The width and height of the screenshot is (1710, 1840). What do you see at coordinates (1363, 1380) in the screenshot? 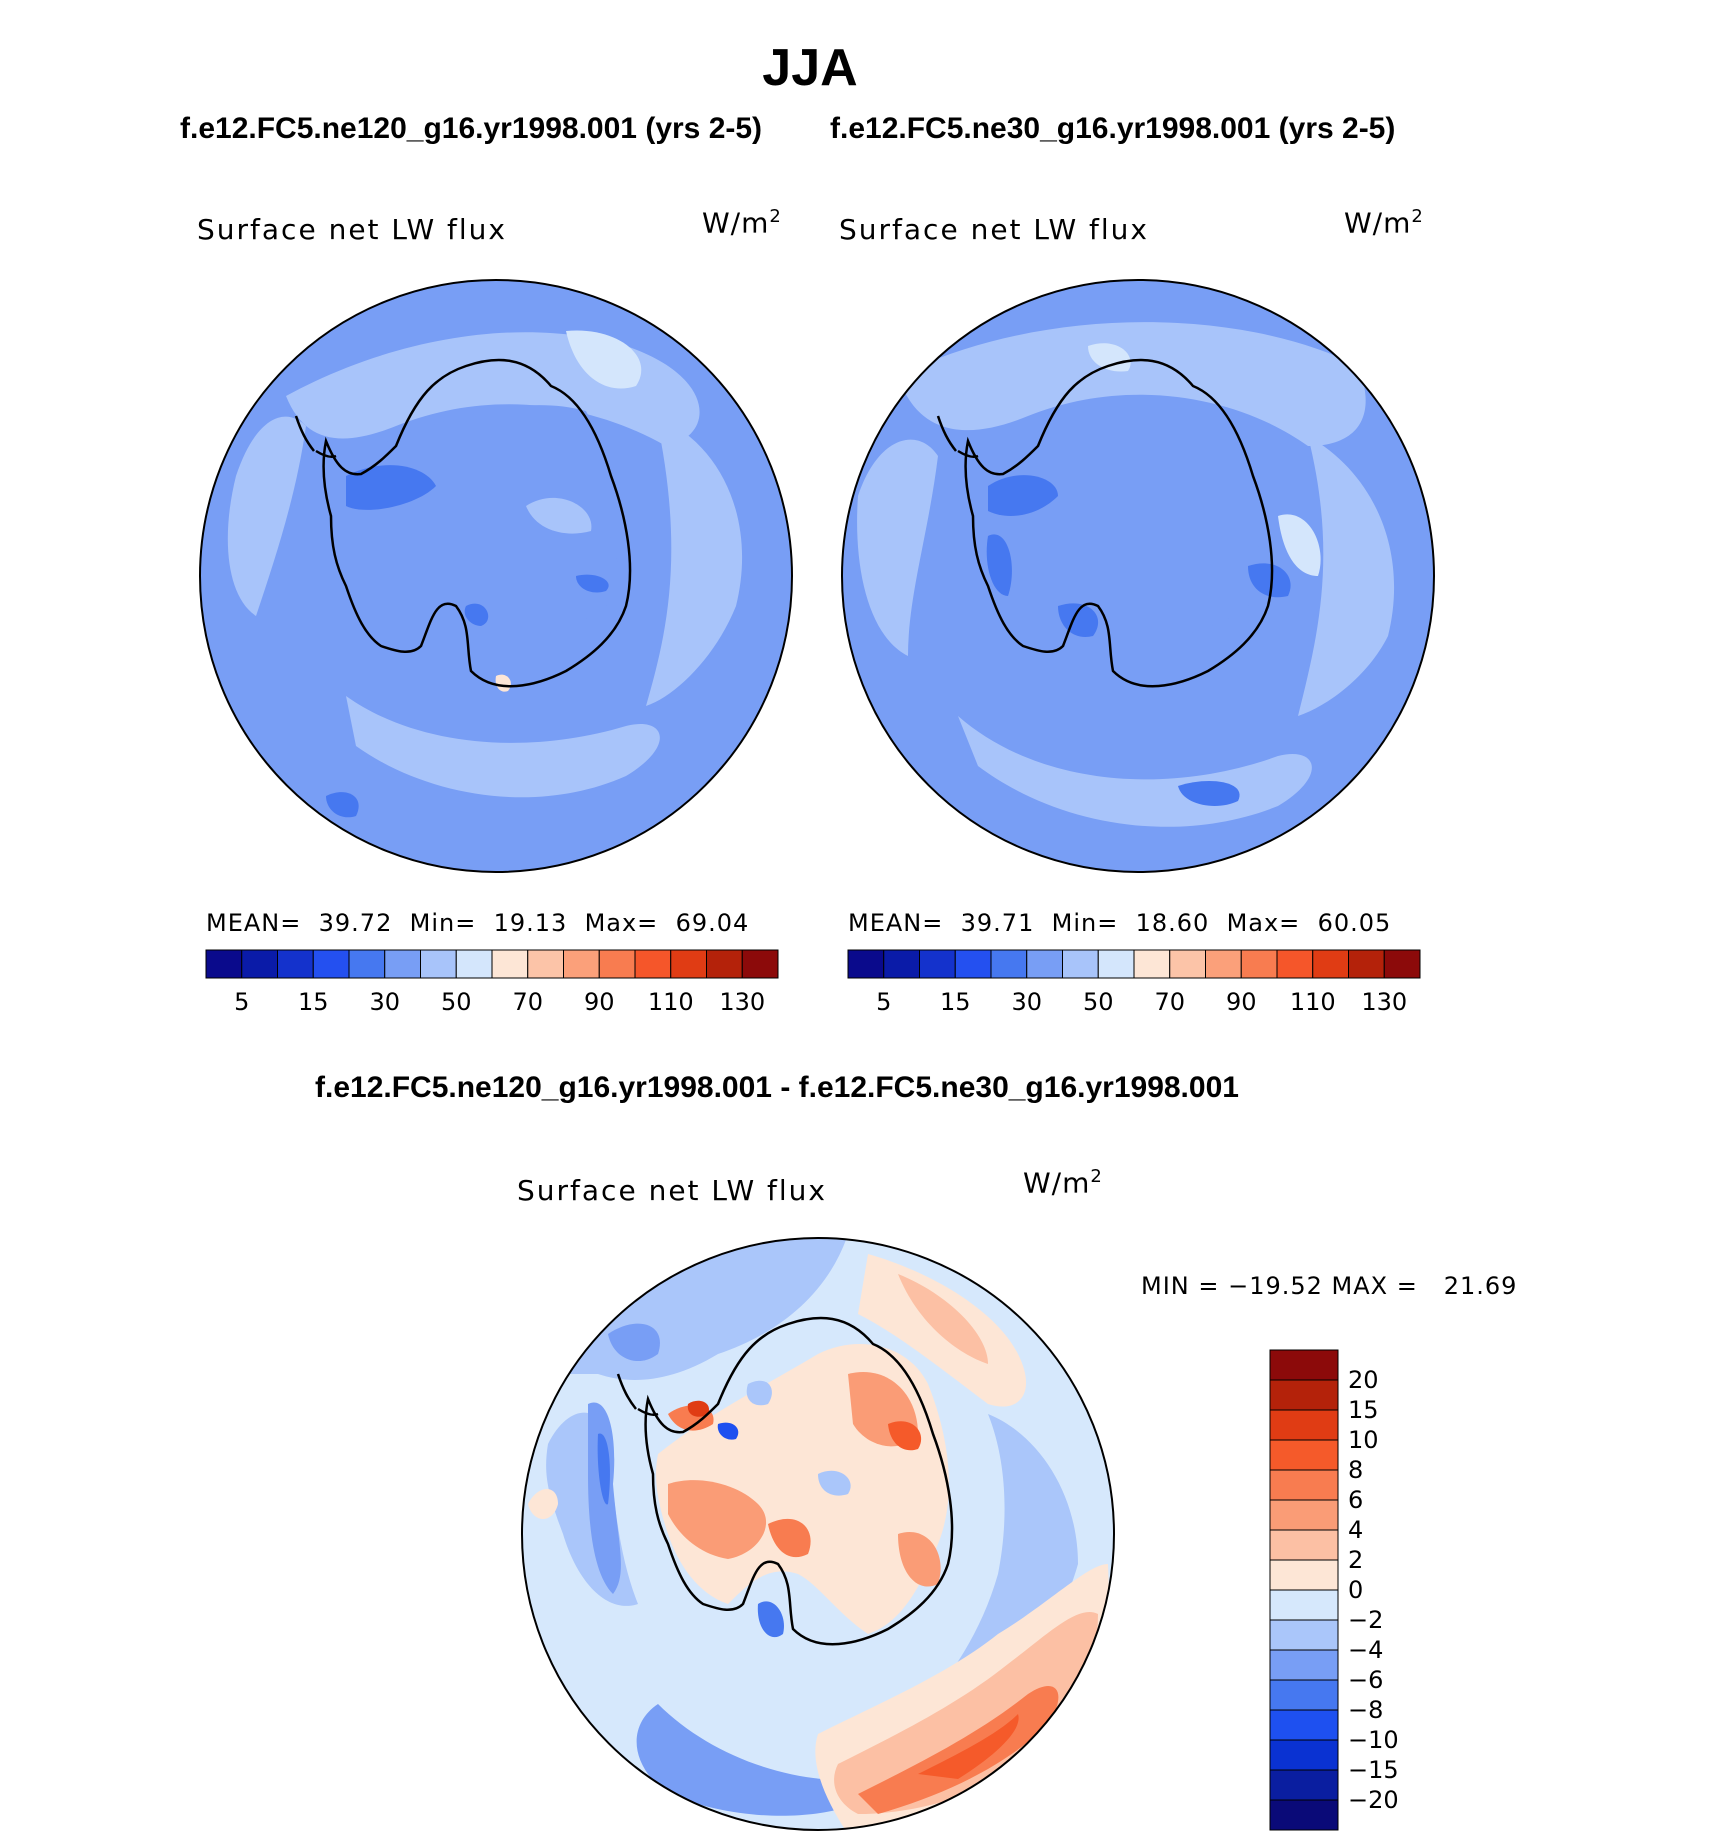
I see `diff-colorbar-tick-label: 20` at bounding box center [1363, 1380].